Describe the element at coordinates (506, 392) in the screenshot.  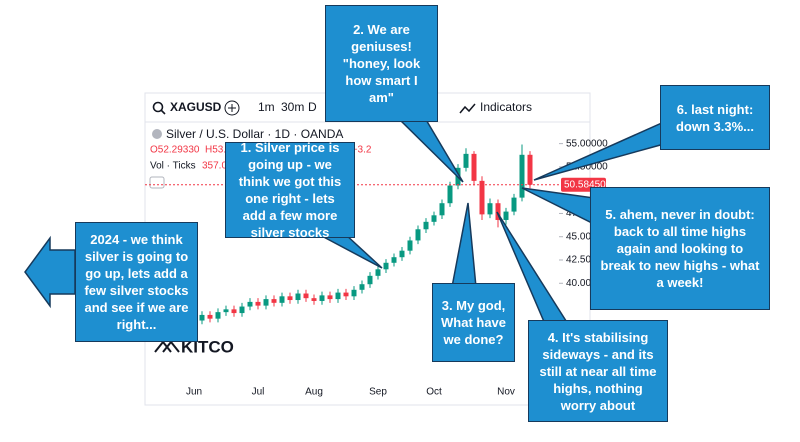
I see `x-tick-label: Nov` at that location.